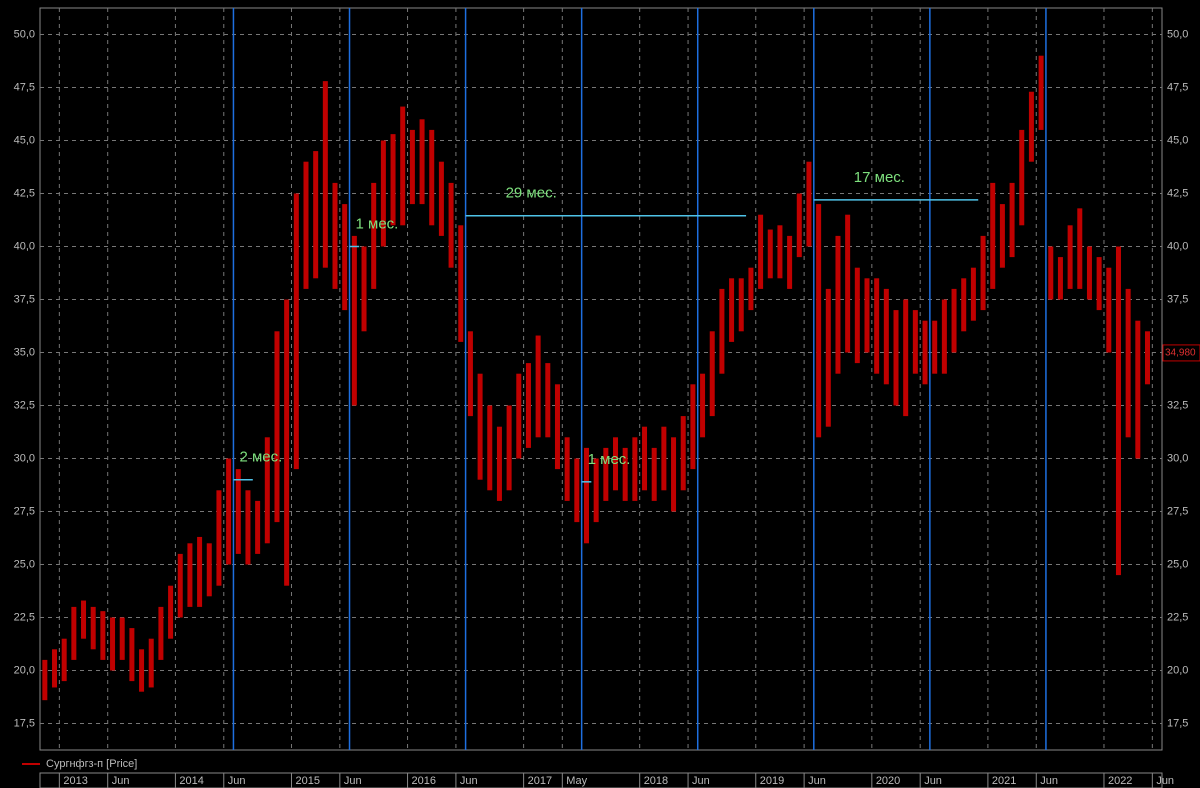 The width and height of the screenshot is (1200, 788). What do you see at coordinates (424, 781) in the screenshot?
I see `x-tick-label: 2016` at bounding box center [424, 781].